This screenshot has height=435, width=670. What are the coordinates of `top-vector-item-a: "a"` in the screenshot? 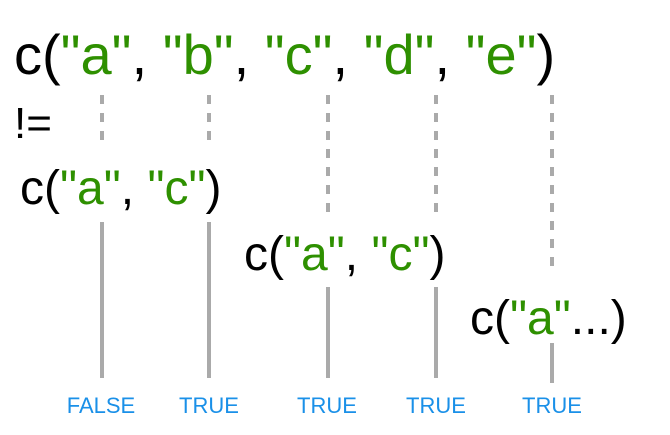 It's located at (96, 54).